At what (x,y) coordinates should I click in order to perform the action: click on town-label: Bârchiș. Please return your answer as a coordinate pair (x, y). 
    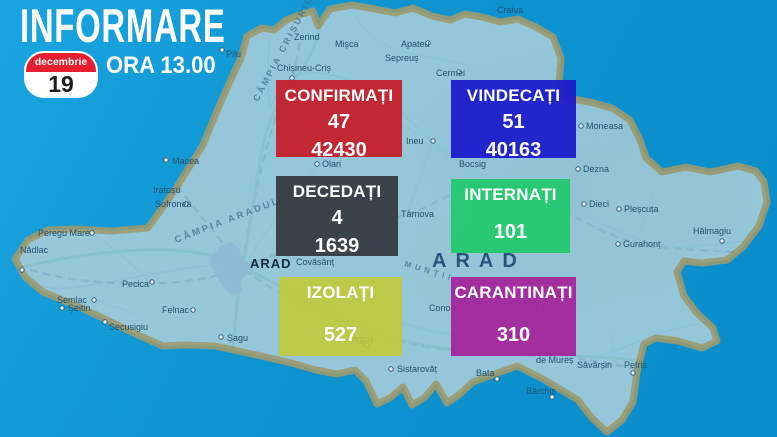
    Looking at the image, I should click on (541, 391).